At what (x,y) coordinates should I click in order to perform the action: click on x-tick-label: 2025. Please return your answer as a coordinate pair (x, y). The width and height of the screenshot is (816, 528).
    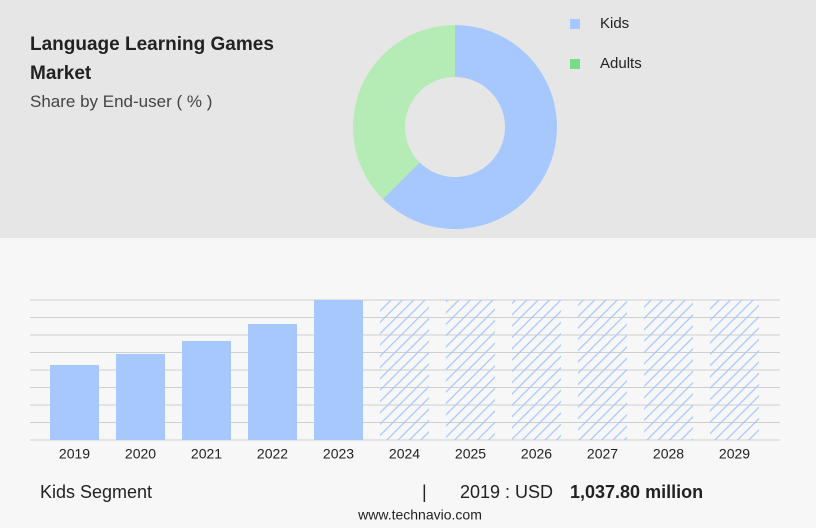
    Looking at the image, I should click on (470, 454).